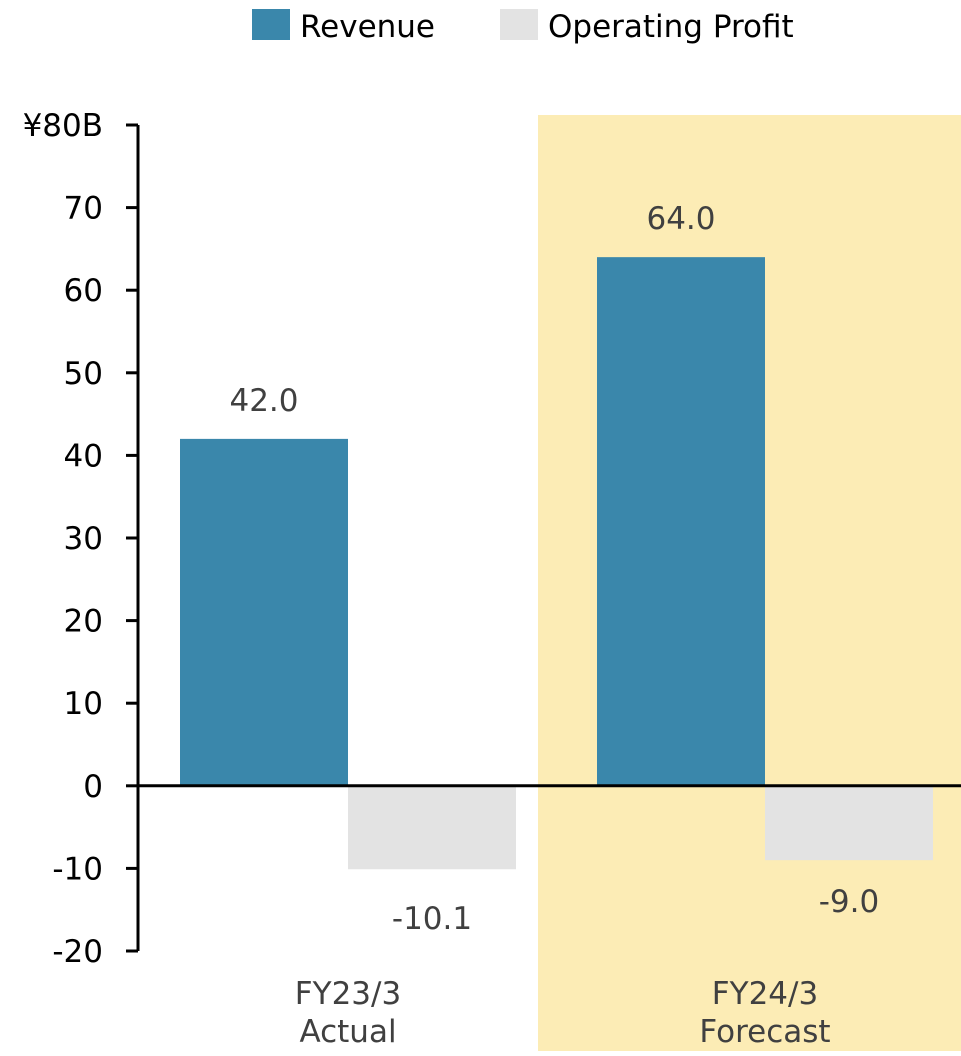 The width and height of the screenshot is (961, 1056). Describe the element at coordinates (83, 291) in the screenshot. I see `y-tick-label: 60` at that location.